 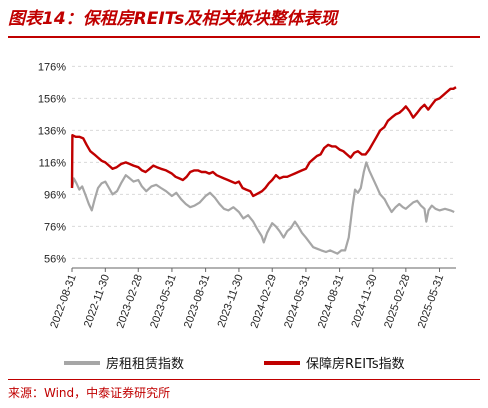 What do you see at coordinates (130, 301) in the screenshot?
I see `x-tick-label: 2023-02-28` at bounding box center [130, 301].